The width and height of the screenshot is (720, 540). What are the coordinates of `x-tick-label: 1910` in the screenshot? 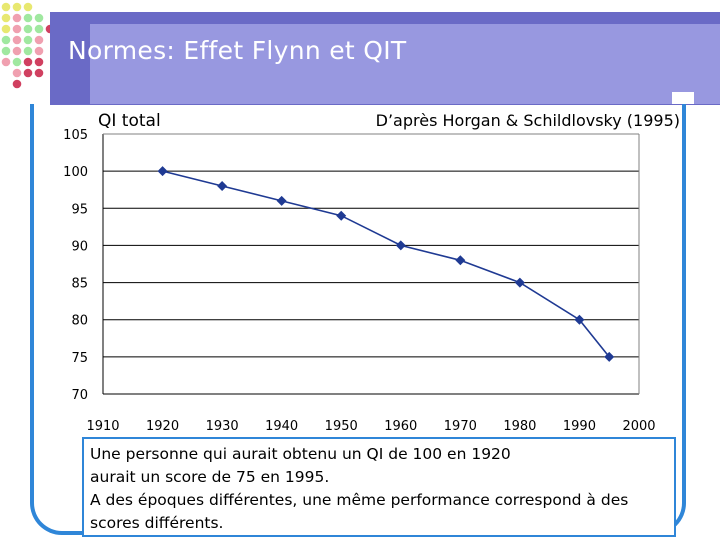 It's located at (102, 426).